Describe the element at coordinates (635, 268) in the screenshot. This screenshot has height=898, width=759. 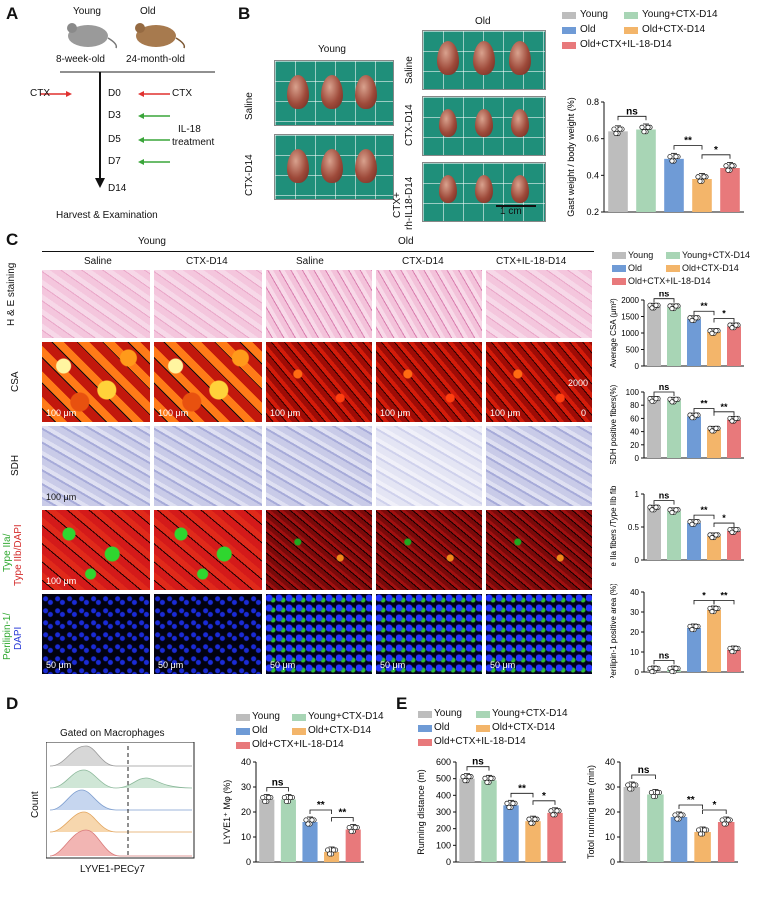
I see `legend-old: Old` at that location.